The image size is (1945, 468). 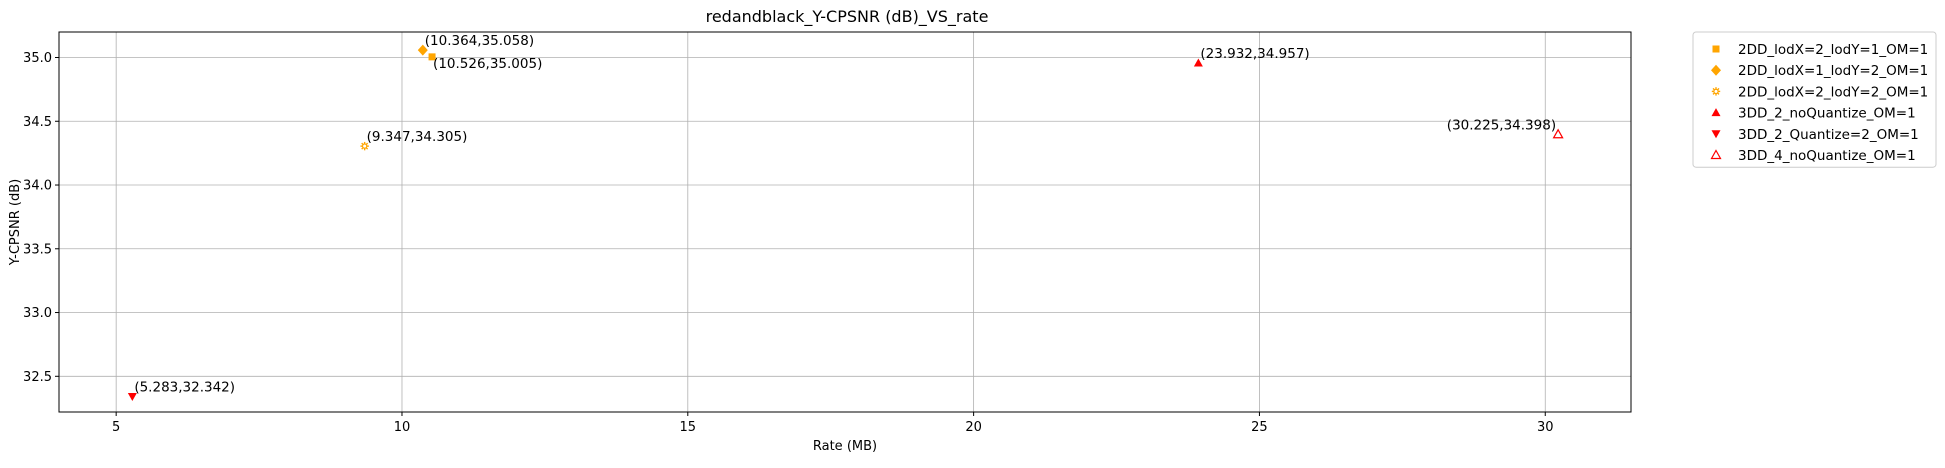 What do you see at coordinates (37, 377) in the screenshot?
I see `y-tick-label: 32.5` at bounding box center [37, 377].